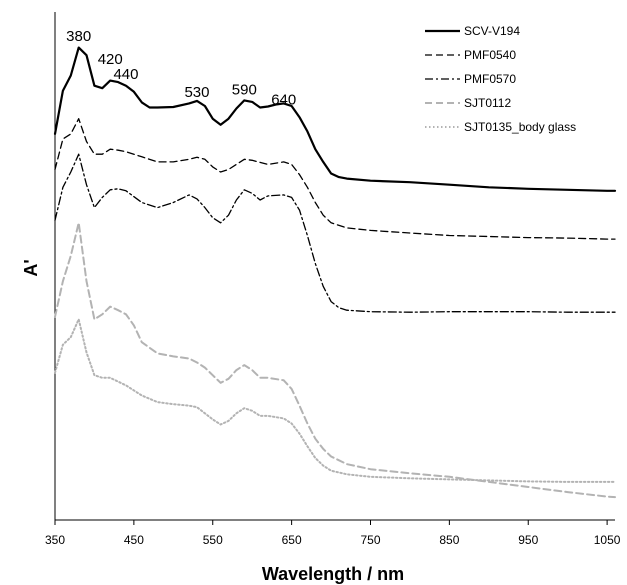  Describe the element at coordinates (607, 540) in the screenshot. I see `x-tick-label: 1050` at that location.